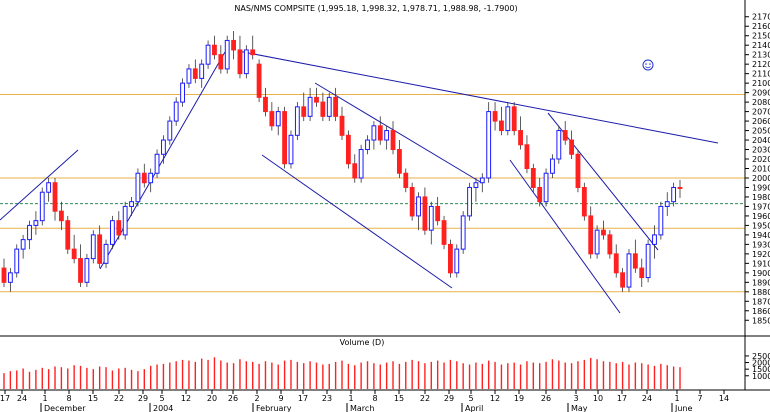  What do you see at coordinates (761, 178) in the screenshot?
I see `price-tick-label: 2000` at bounding box center [761, 178].